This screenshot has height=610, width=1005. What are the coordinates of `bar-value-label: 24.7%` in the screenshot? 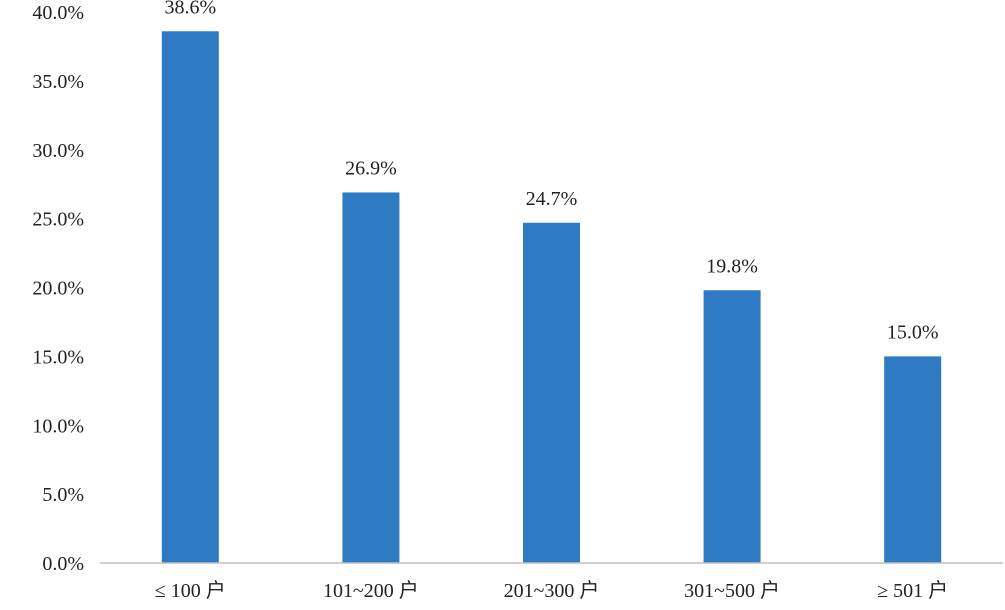 It's located at (552, 199).